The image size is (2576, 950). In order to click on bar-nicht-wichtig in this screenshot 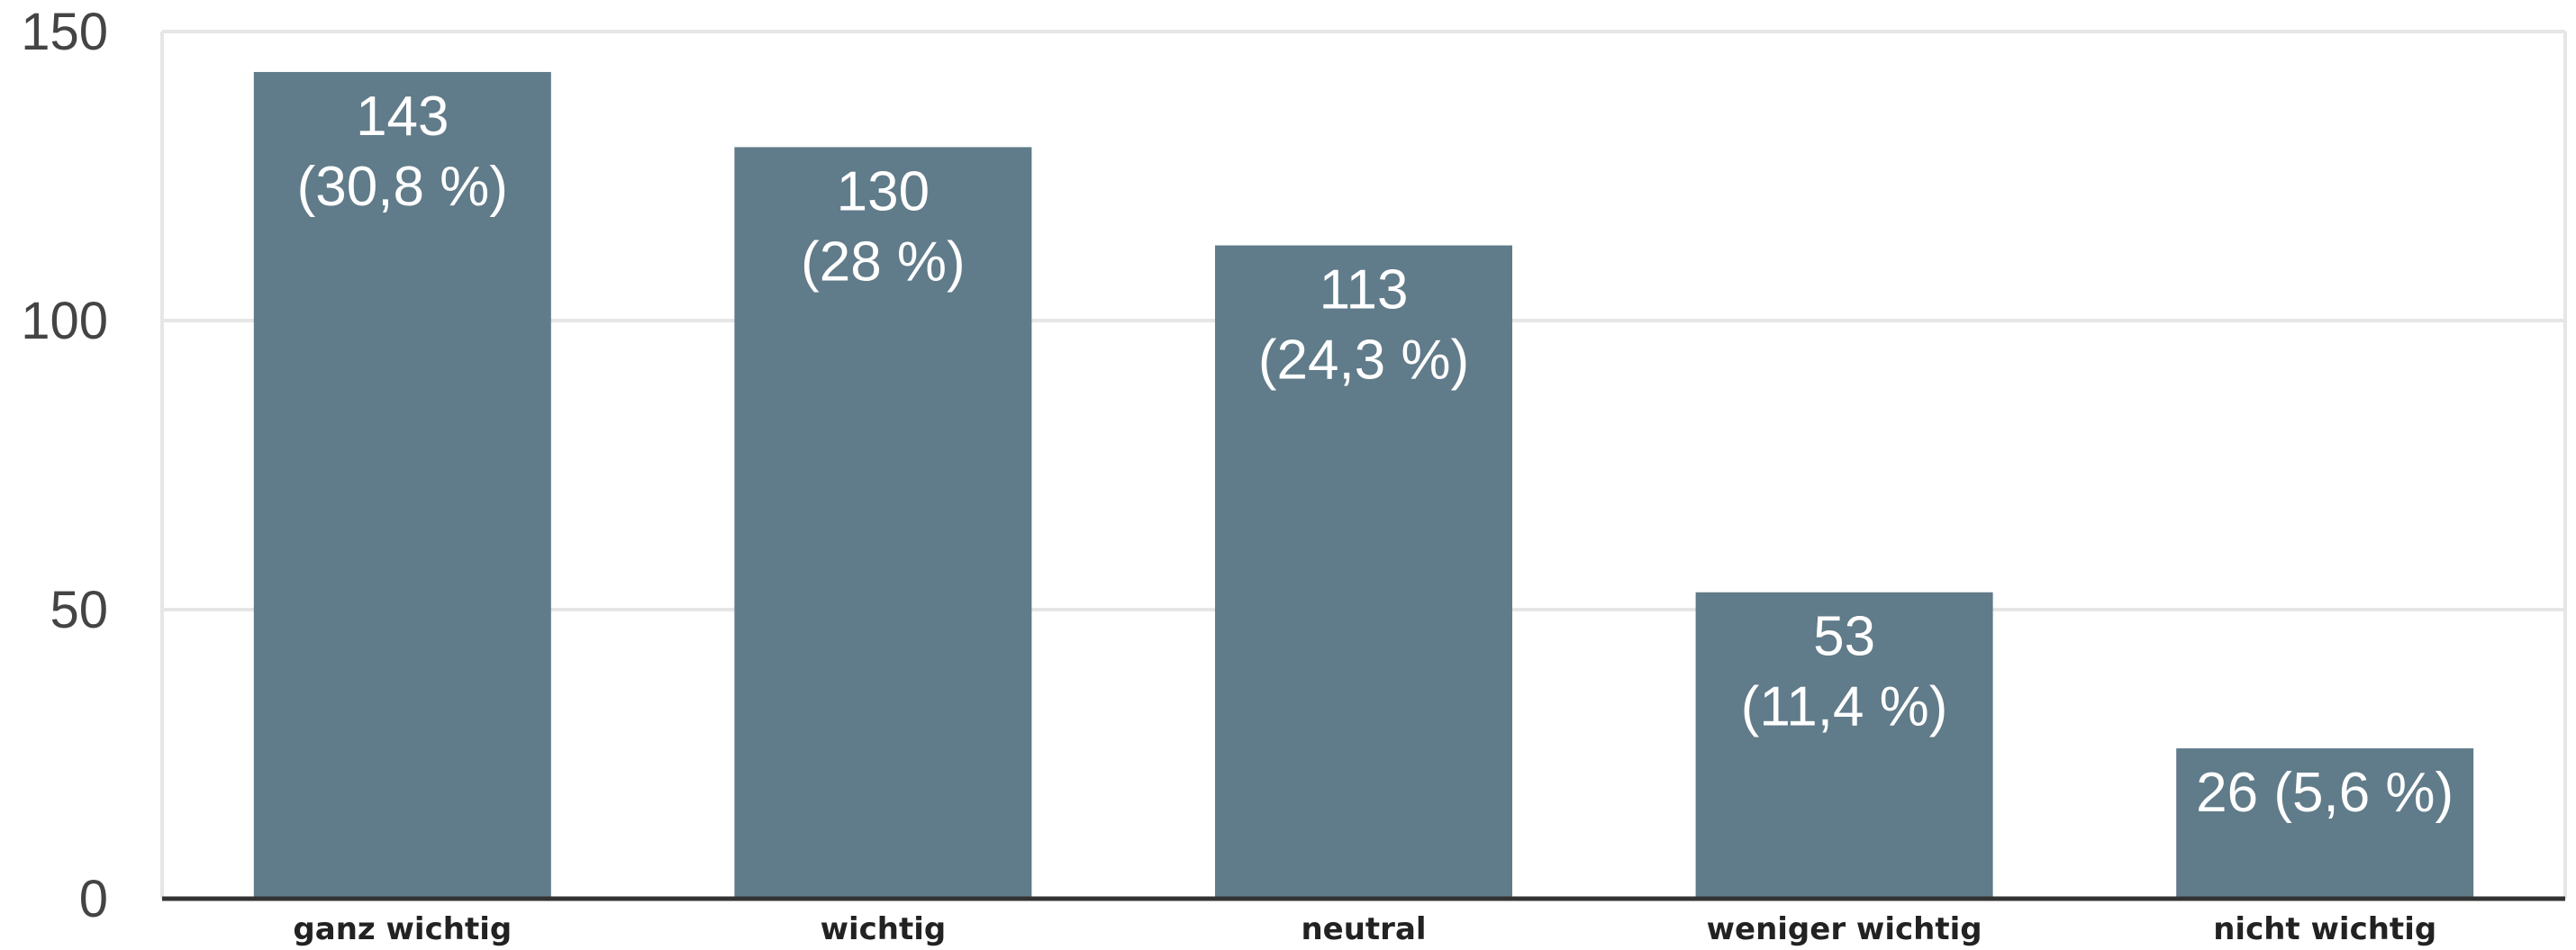, I will do `click(2325, 823)`.